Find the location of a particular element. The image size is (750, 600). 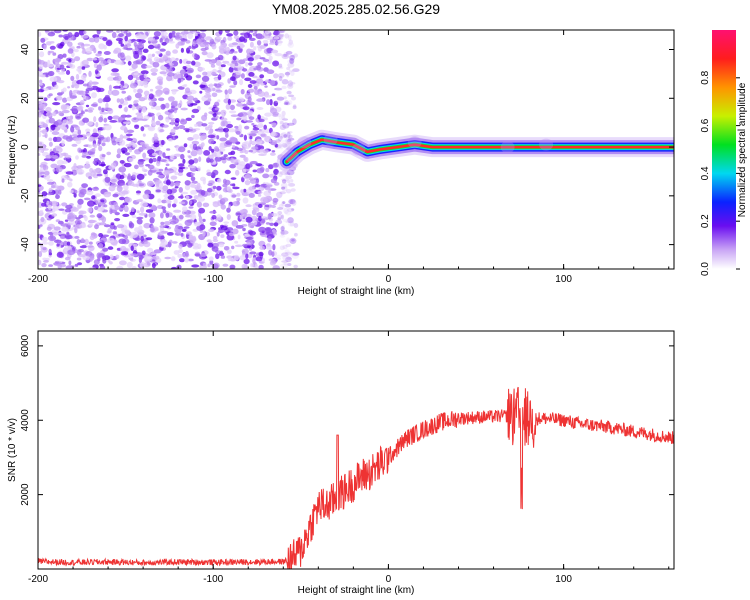

colorbar-tick-label: 0.2 is located at coordinates (705, 221).